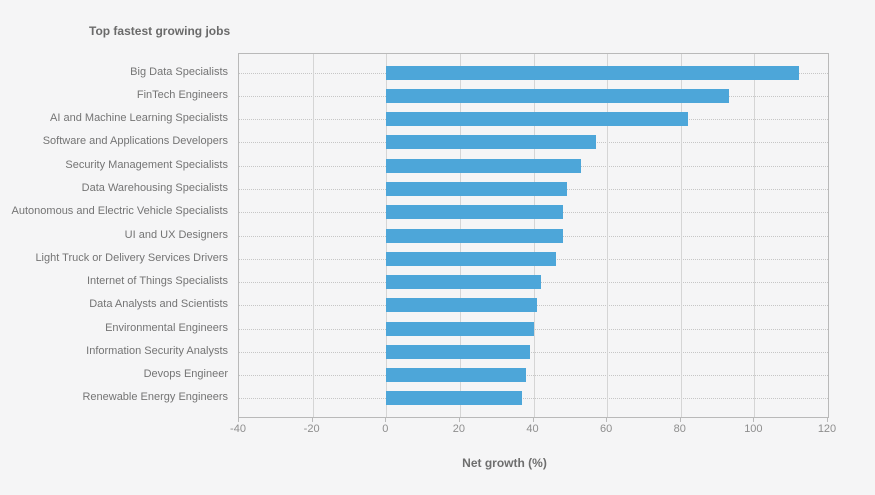  I want to click on bar-ai-and-machine-learning-specialists, so click(537, 119).